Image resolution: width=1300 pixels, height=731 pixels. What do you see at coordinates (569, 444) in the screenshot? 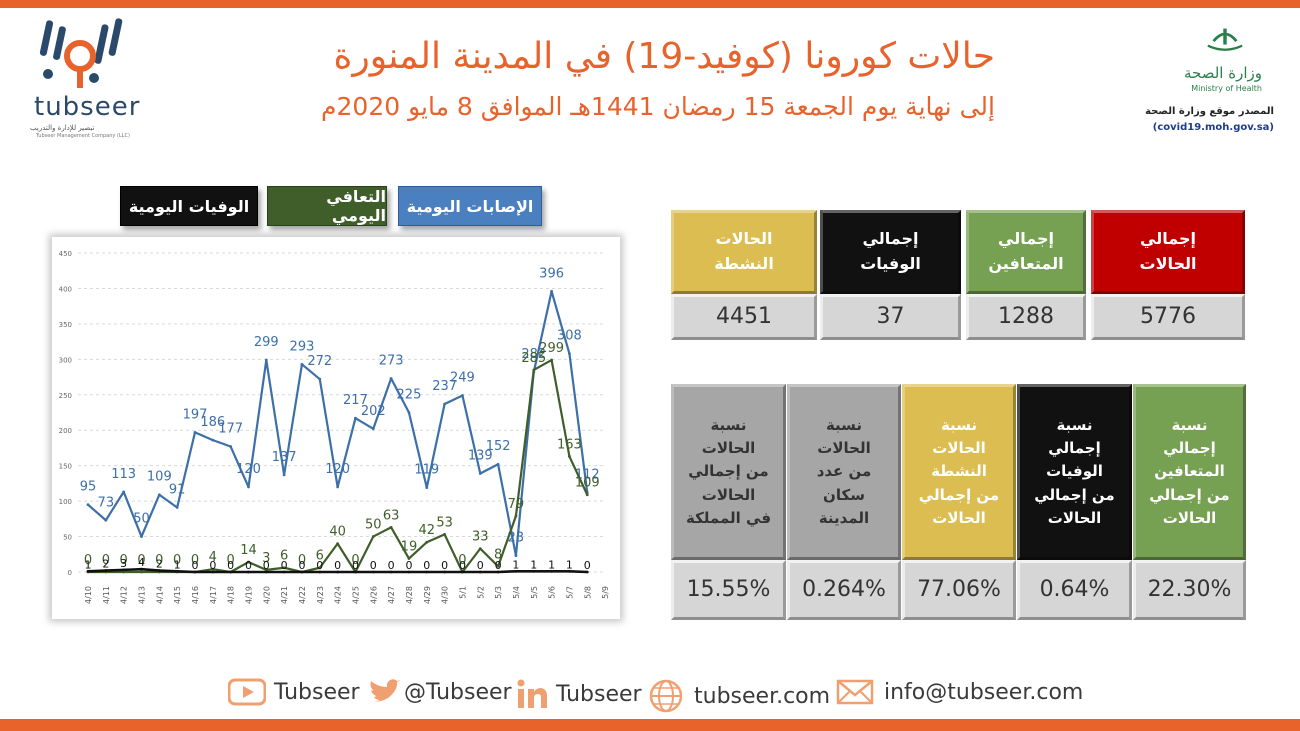
I see `data-label: 163` at bounding box center [569, 444].